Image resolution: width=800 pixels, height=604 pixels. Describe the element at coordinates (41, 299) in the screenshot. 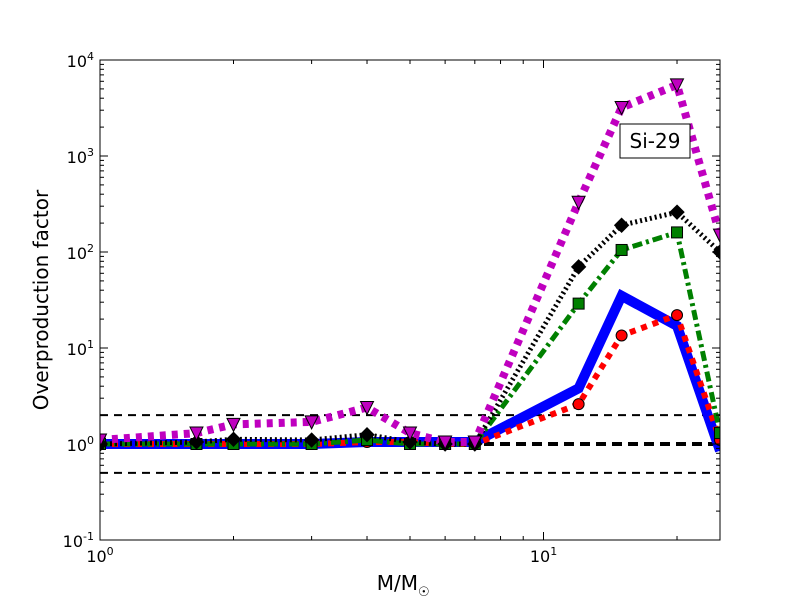

I see `y-axis-label: Overproduction factor` at that location.